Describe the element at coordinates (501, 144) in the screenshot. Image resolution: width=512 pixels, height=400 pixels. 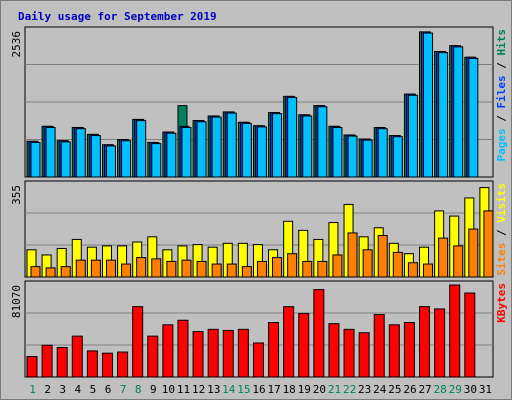
I see `legend-item-pages: Pages` at that location.